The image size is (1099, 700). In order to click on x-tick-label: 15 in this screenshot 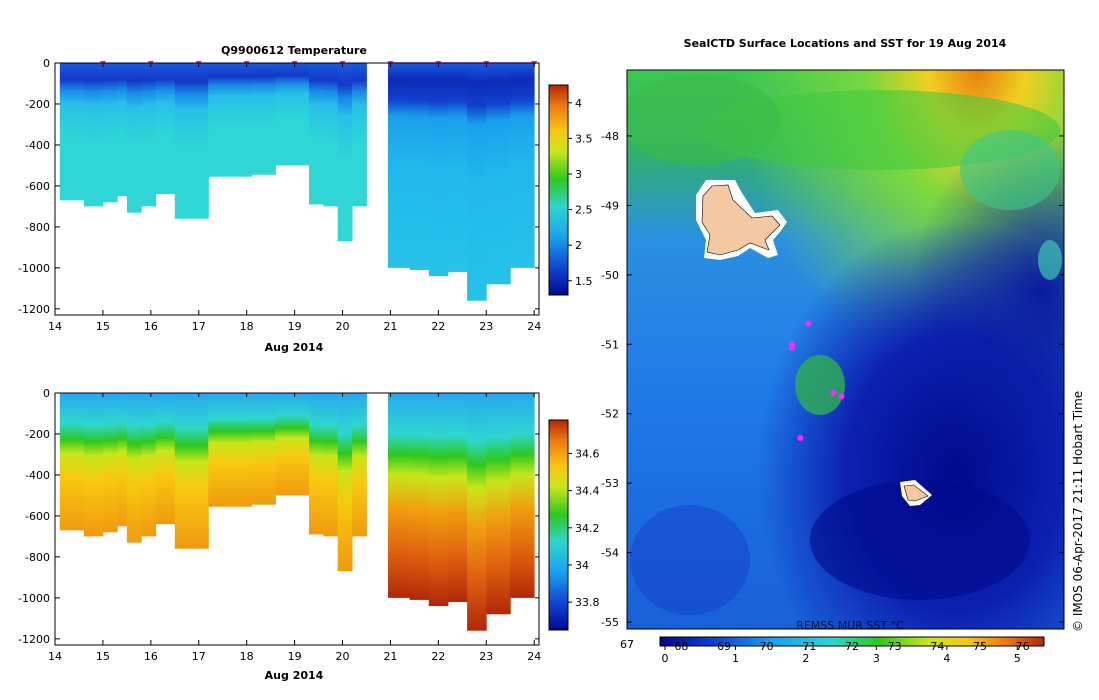, I will do `click(103, 326)`.